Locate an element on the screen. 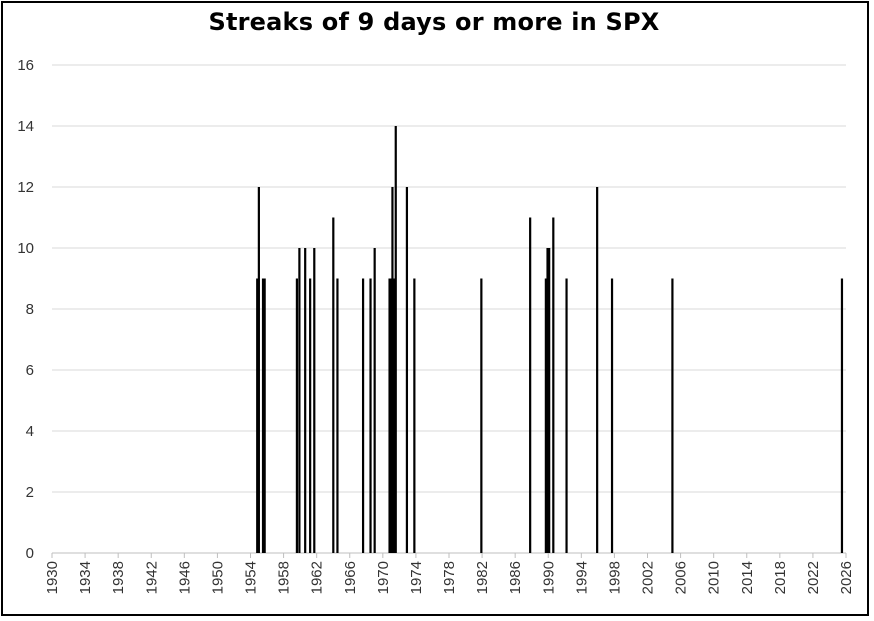 The height and width of the screenshot is (621, 874). x-tick-label: 1990 is located at coordinates (548, 577).